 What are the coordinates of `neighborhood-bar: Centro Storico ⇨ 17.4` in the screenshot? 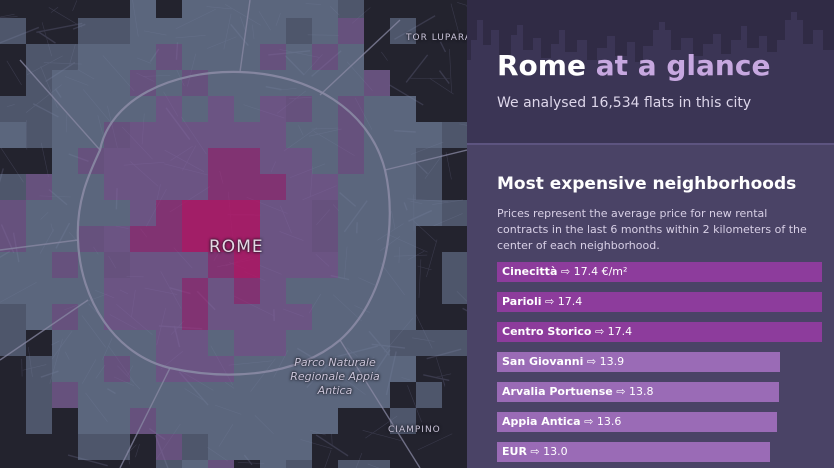 It's located at (659, 332).